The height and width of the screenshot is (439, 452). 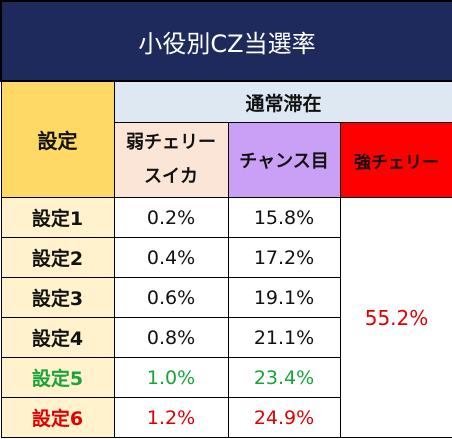 I want to click on row-setting-label: 設定4, so click(x=57, y=337).